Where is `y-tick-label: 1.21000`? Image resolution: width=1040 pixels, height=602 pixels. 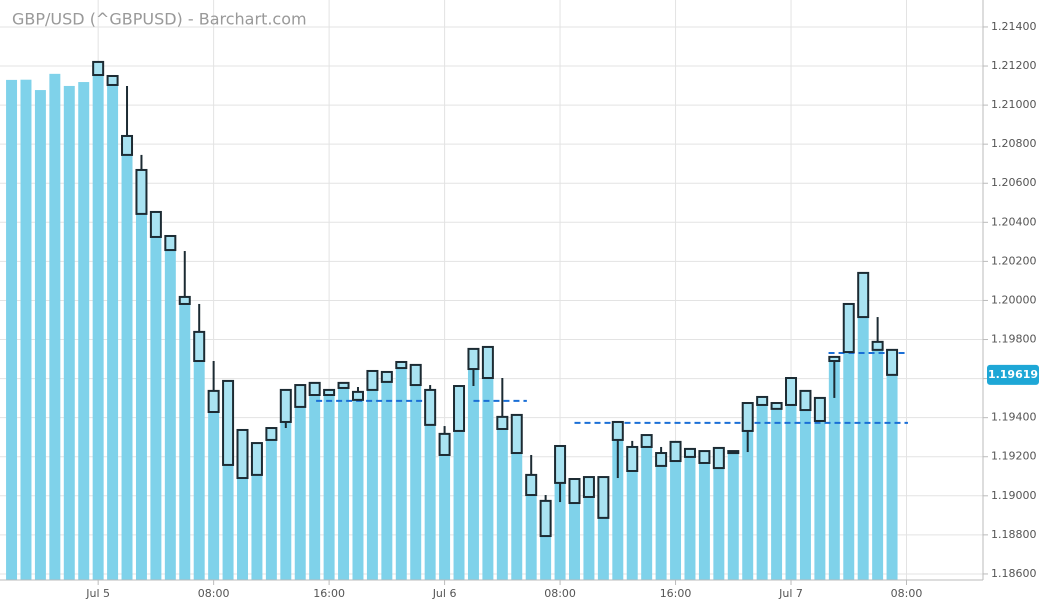
y-tick-label: 1.21000 is located at coordinates (1014, 104).